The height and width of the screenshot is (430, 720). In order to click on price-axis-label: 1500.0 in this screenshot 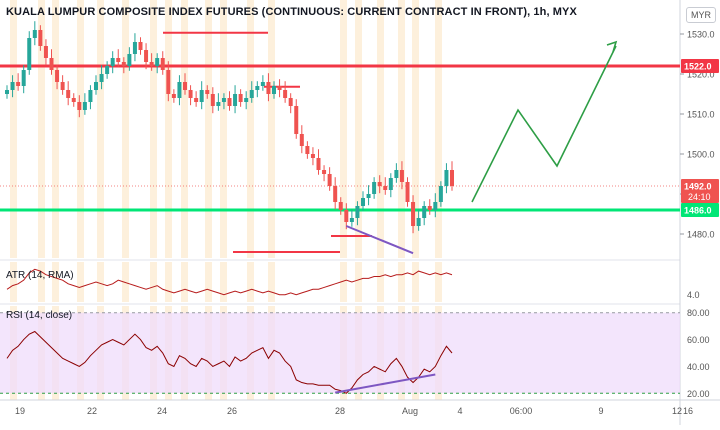, I will do `click(701, 155)`.